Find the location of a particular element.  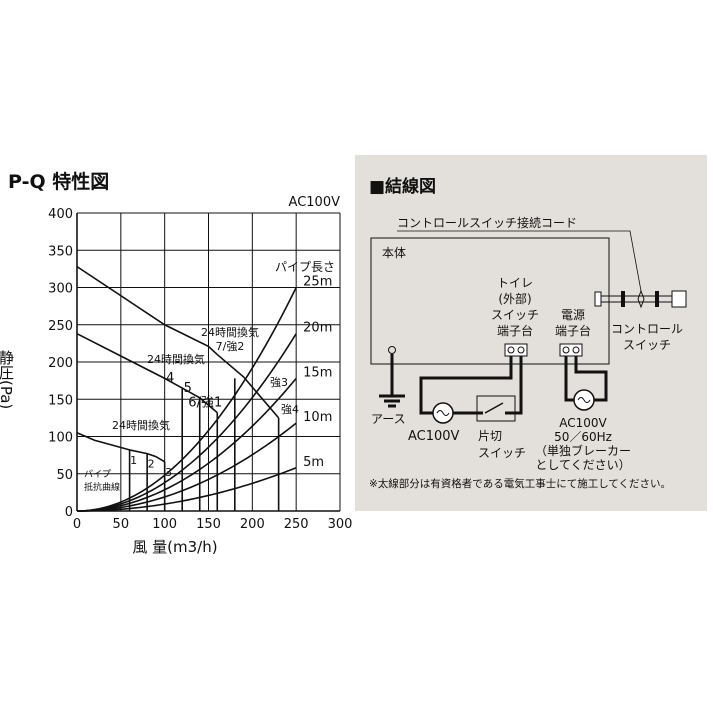

operating-point-label: 6/強1 is located at coordinates (205, 403).